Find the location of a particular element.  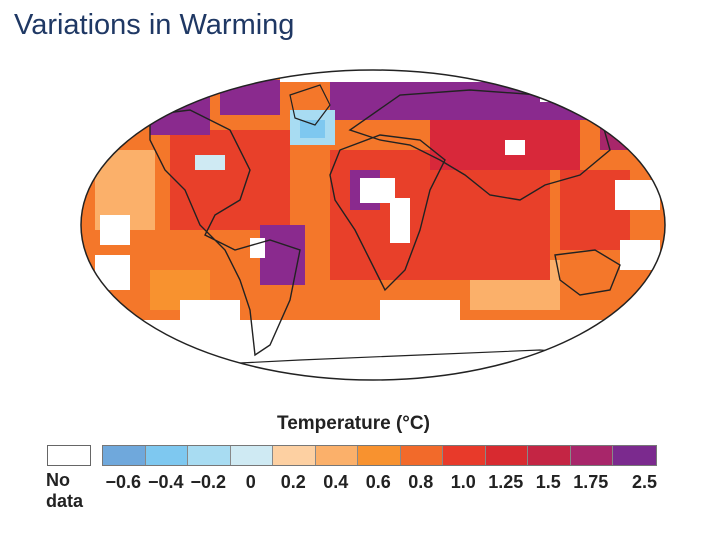

scale-tick-label: 0.4 is located at coordinates (336, 482).